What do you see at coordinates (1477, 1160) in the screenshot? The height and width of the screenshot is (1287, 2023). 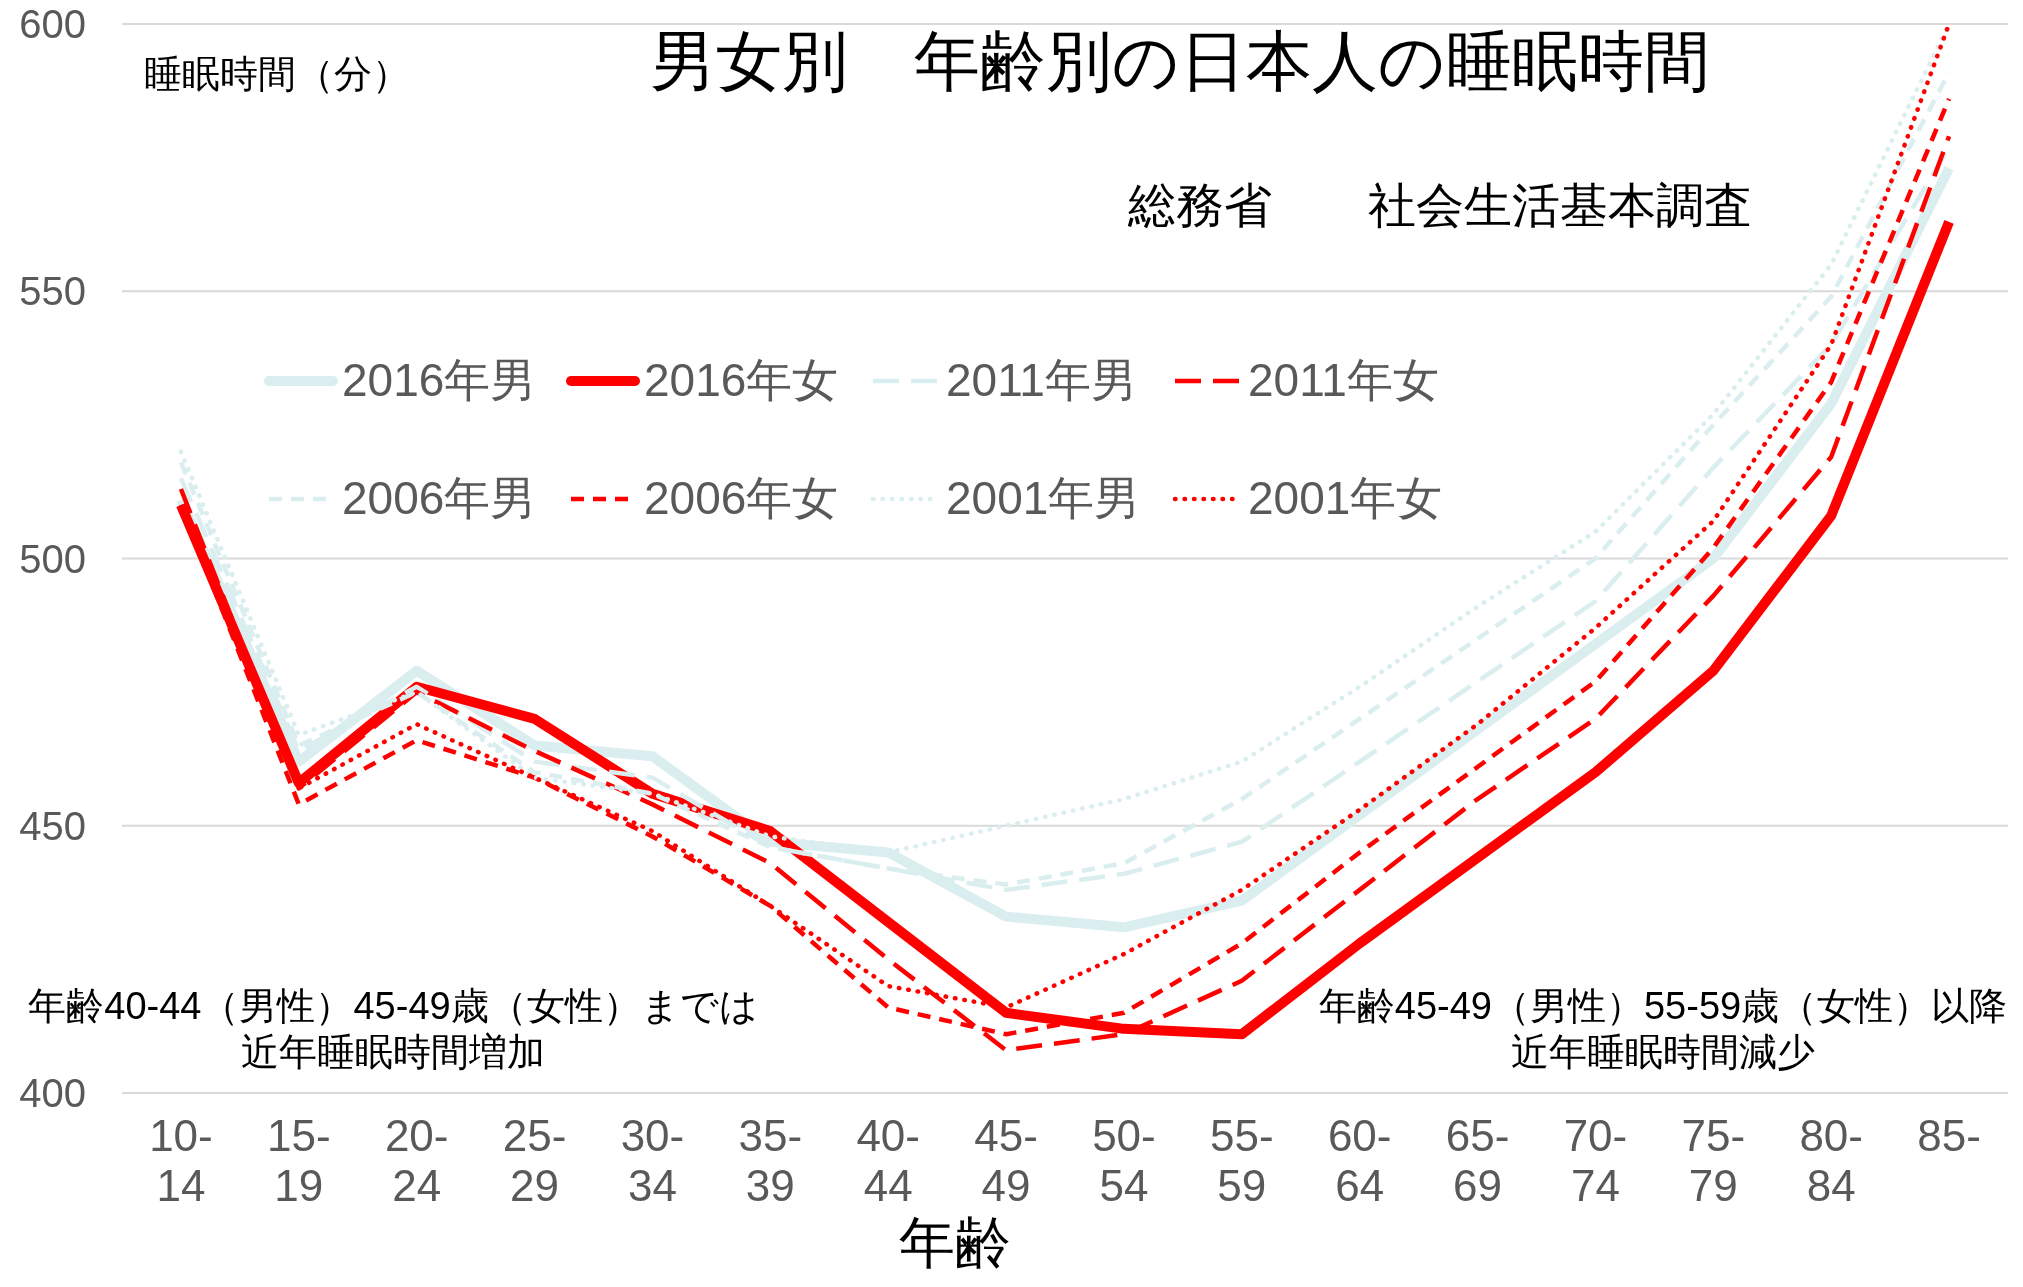 I see `x-tick-label: 65-69` at bounding box center [1477, 1160].